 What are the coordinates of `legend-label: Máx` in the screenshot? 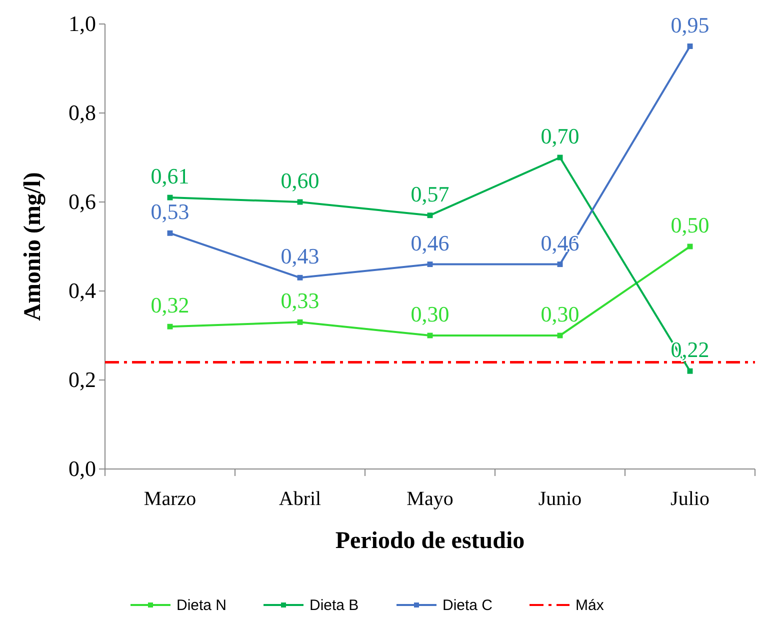 It's located at (590, 605).